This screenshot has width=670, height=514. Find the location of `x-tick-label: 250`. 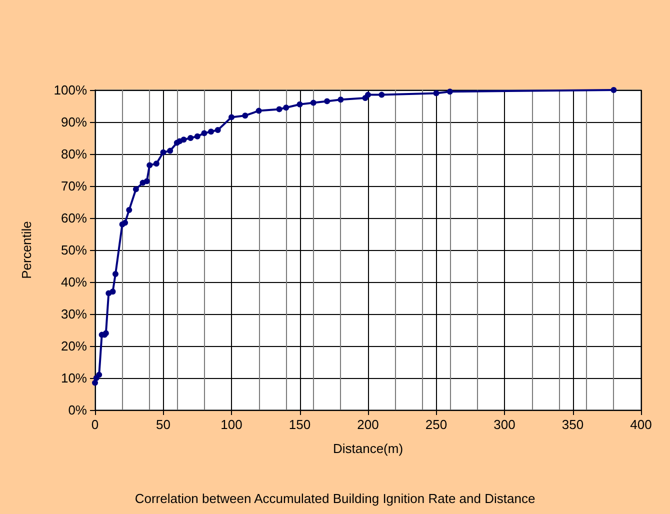

x-tick-label: 250 is located at coordinates (436, 424).